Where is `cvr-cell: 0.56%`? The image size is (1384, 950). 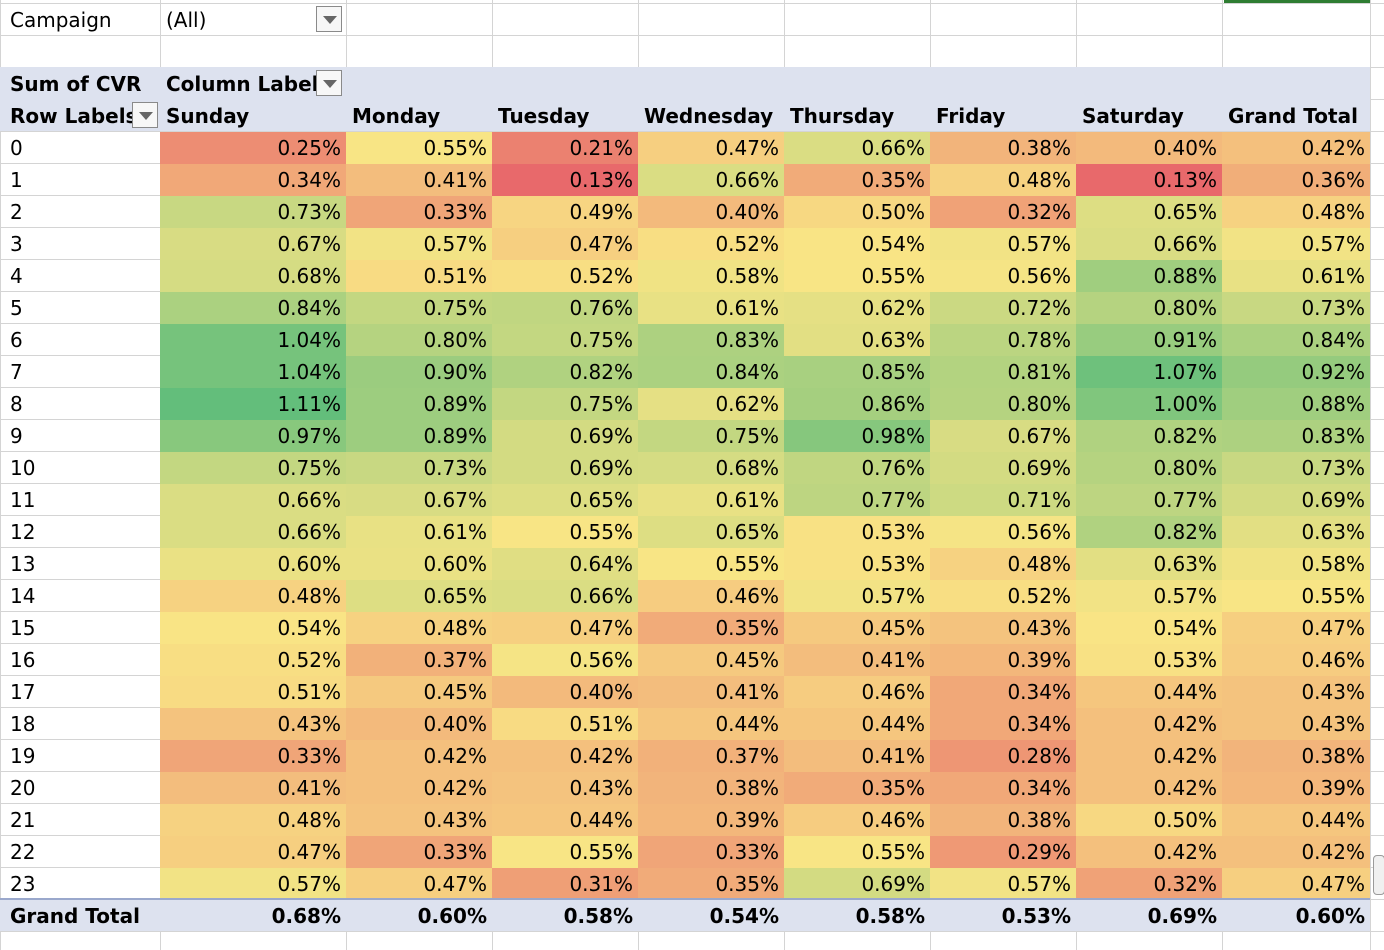
cvr-cell: 0.56% is located at coordinates (1003, 276).